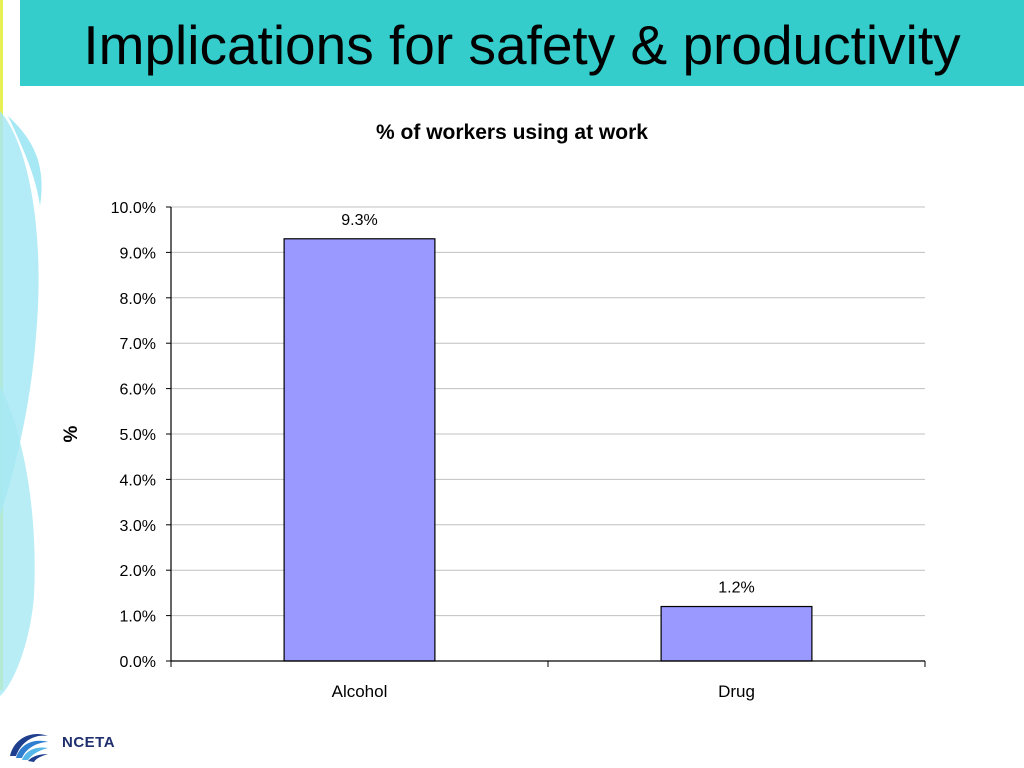 This screenshot has width=1024, height=768. I want to click on nceta-logo: NCETA, so click(74, 745).